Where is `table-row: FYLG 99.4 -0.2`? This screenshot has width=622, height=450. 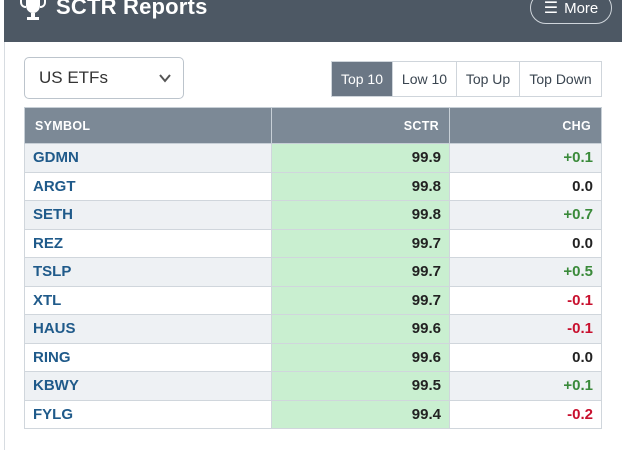
table-row: FYLG 99.4 -0.2 is located at coordinates (313, 414).